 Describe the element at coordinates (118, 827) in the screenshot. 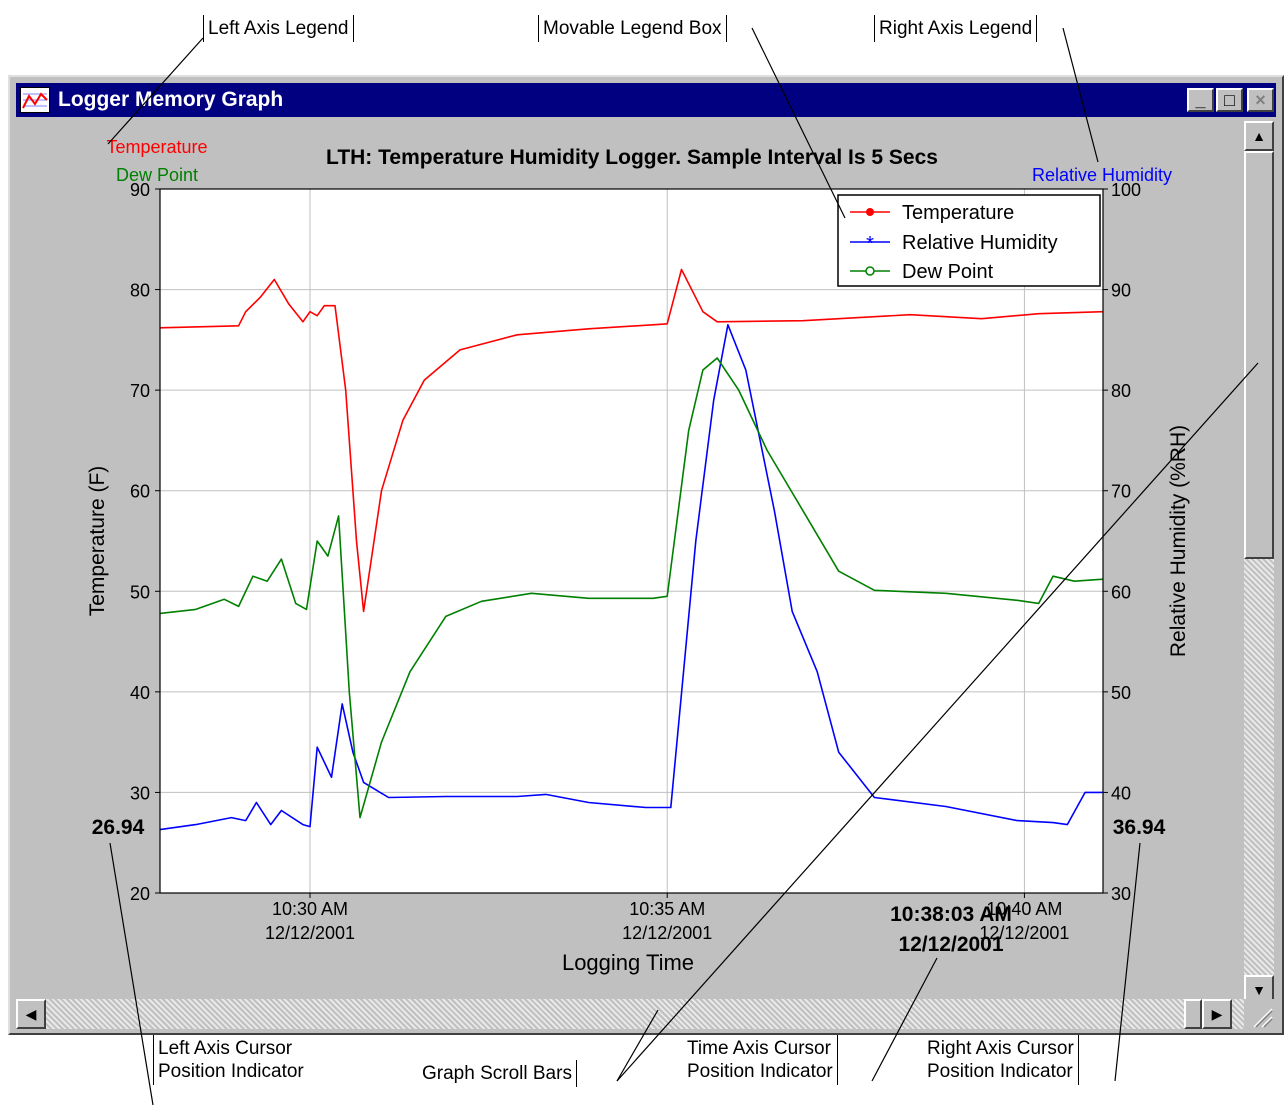

I see `left-axis-cursor-value: 26.94` at that location.